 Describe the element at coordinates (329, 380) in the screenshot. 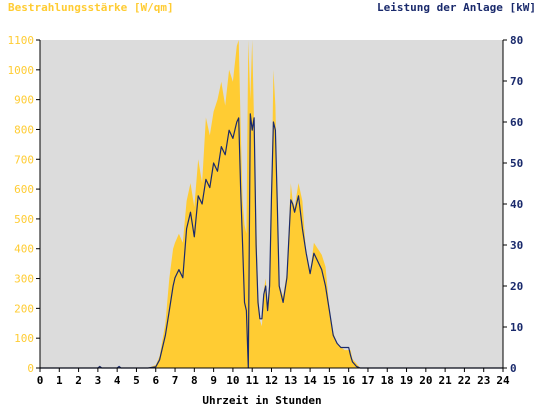

I see `x-tick-label: 15` at that location.